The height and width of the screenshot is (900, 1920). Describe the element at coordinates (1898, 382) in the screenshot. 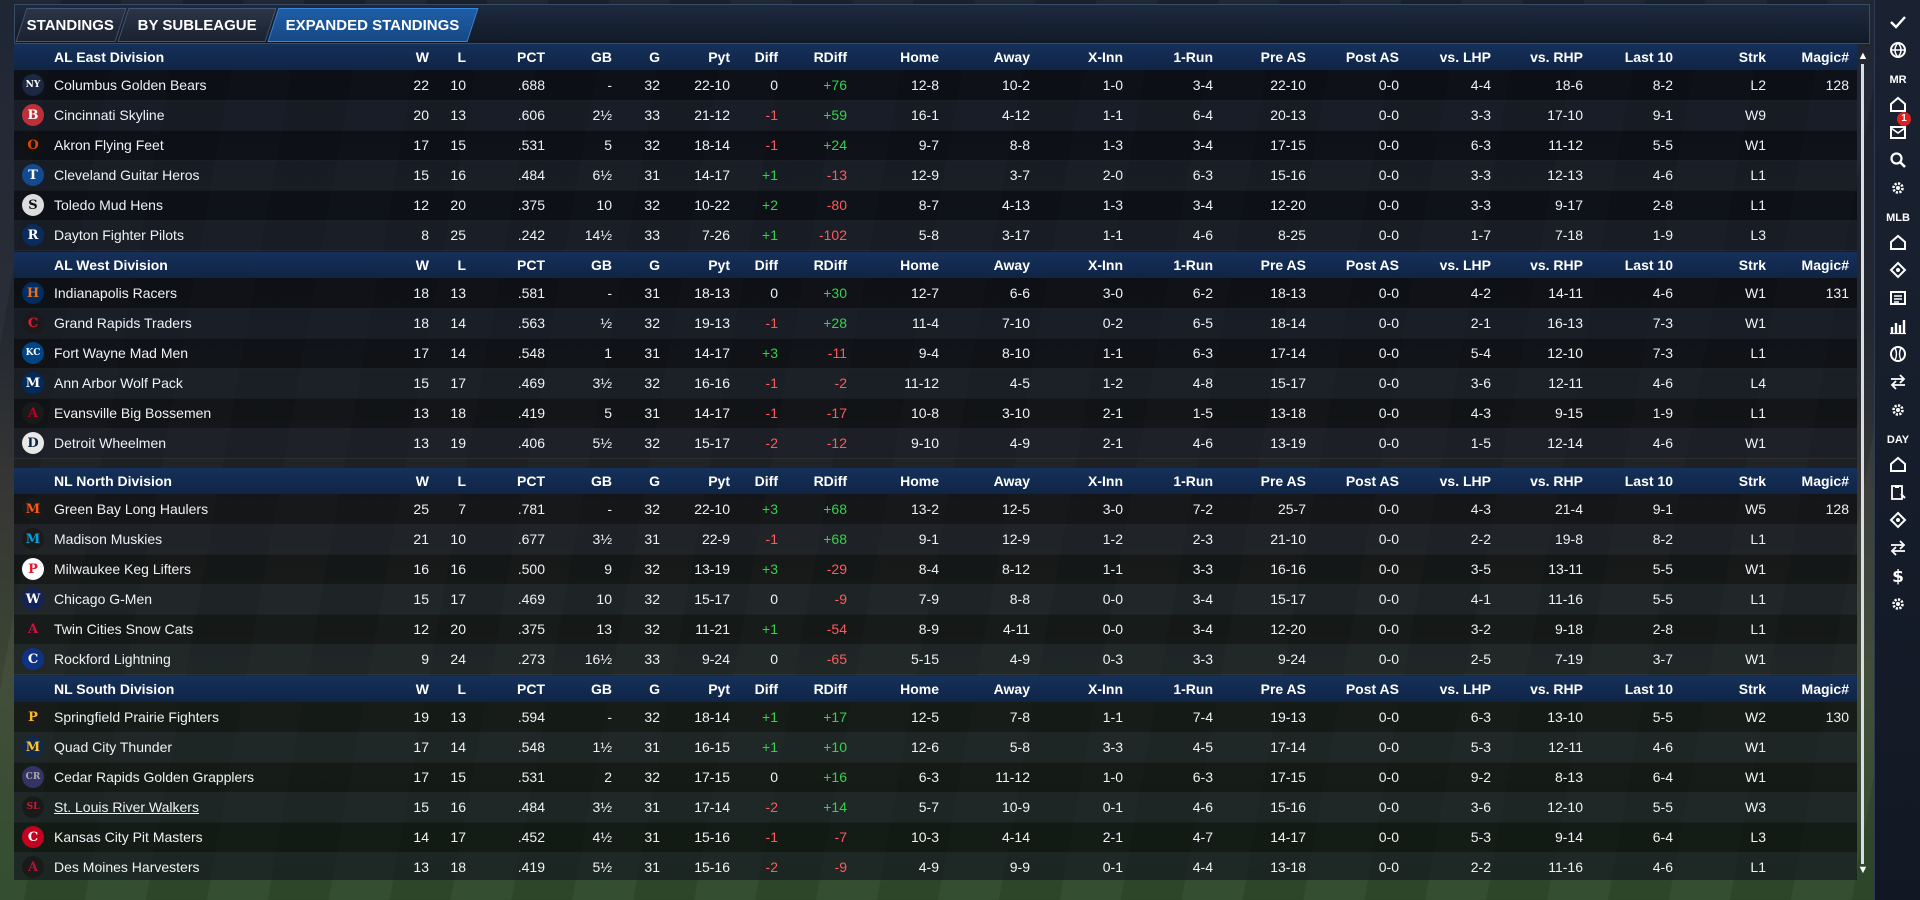

I see `transfer-icon` at that location.